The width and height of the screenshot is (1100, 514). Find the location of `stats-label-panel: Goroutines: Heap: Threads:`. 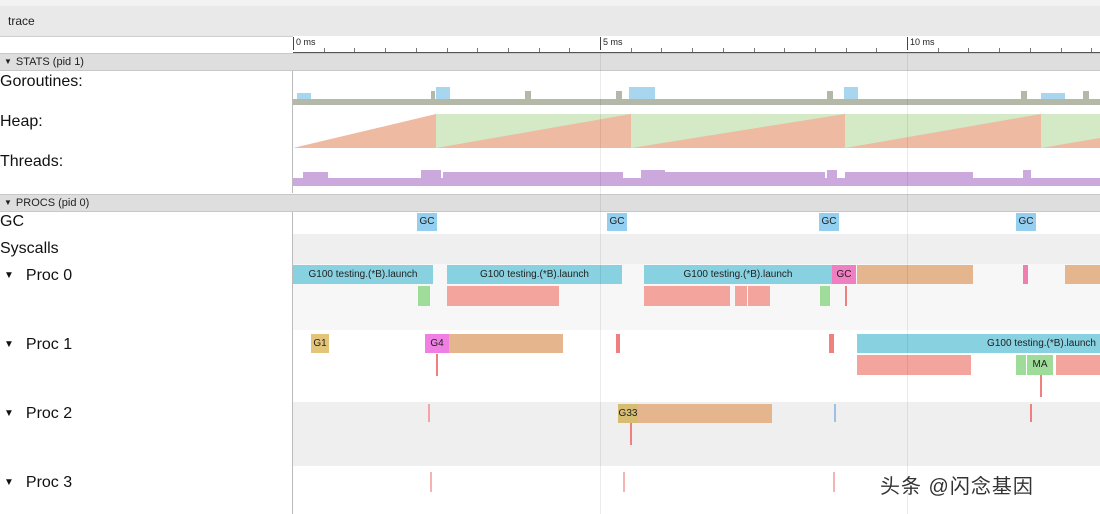

stats-label-panel: Goroutines: Heap: Threads: is located at coordinates (146, 132).